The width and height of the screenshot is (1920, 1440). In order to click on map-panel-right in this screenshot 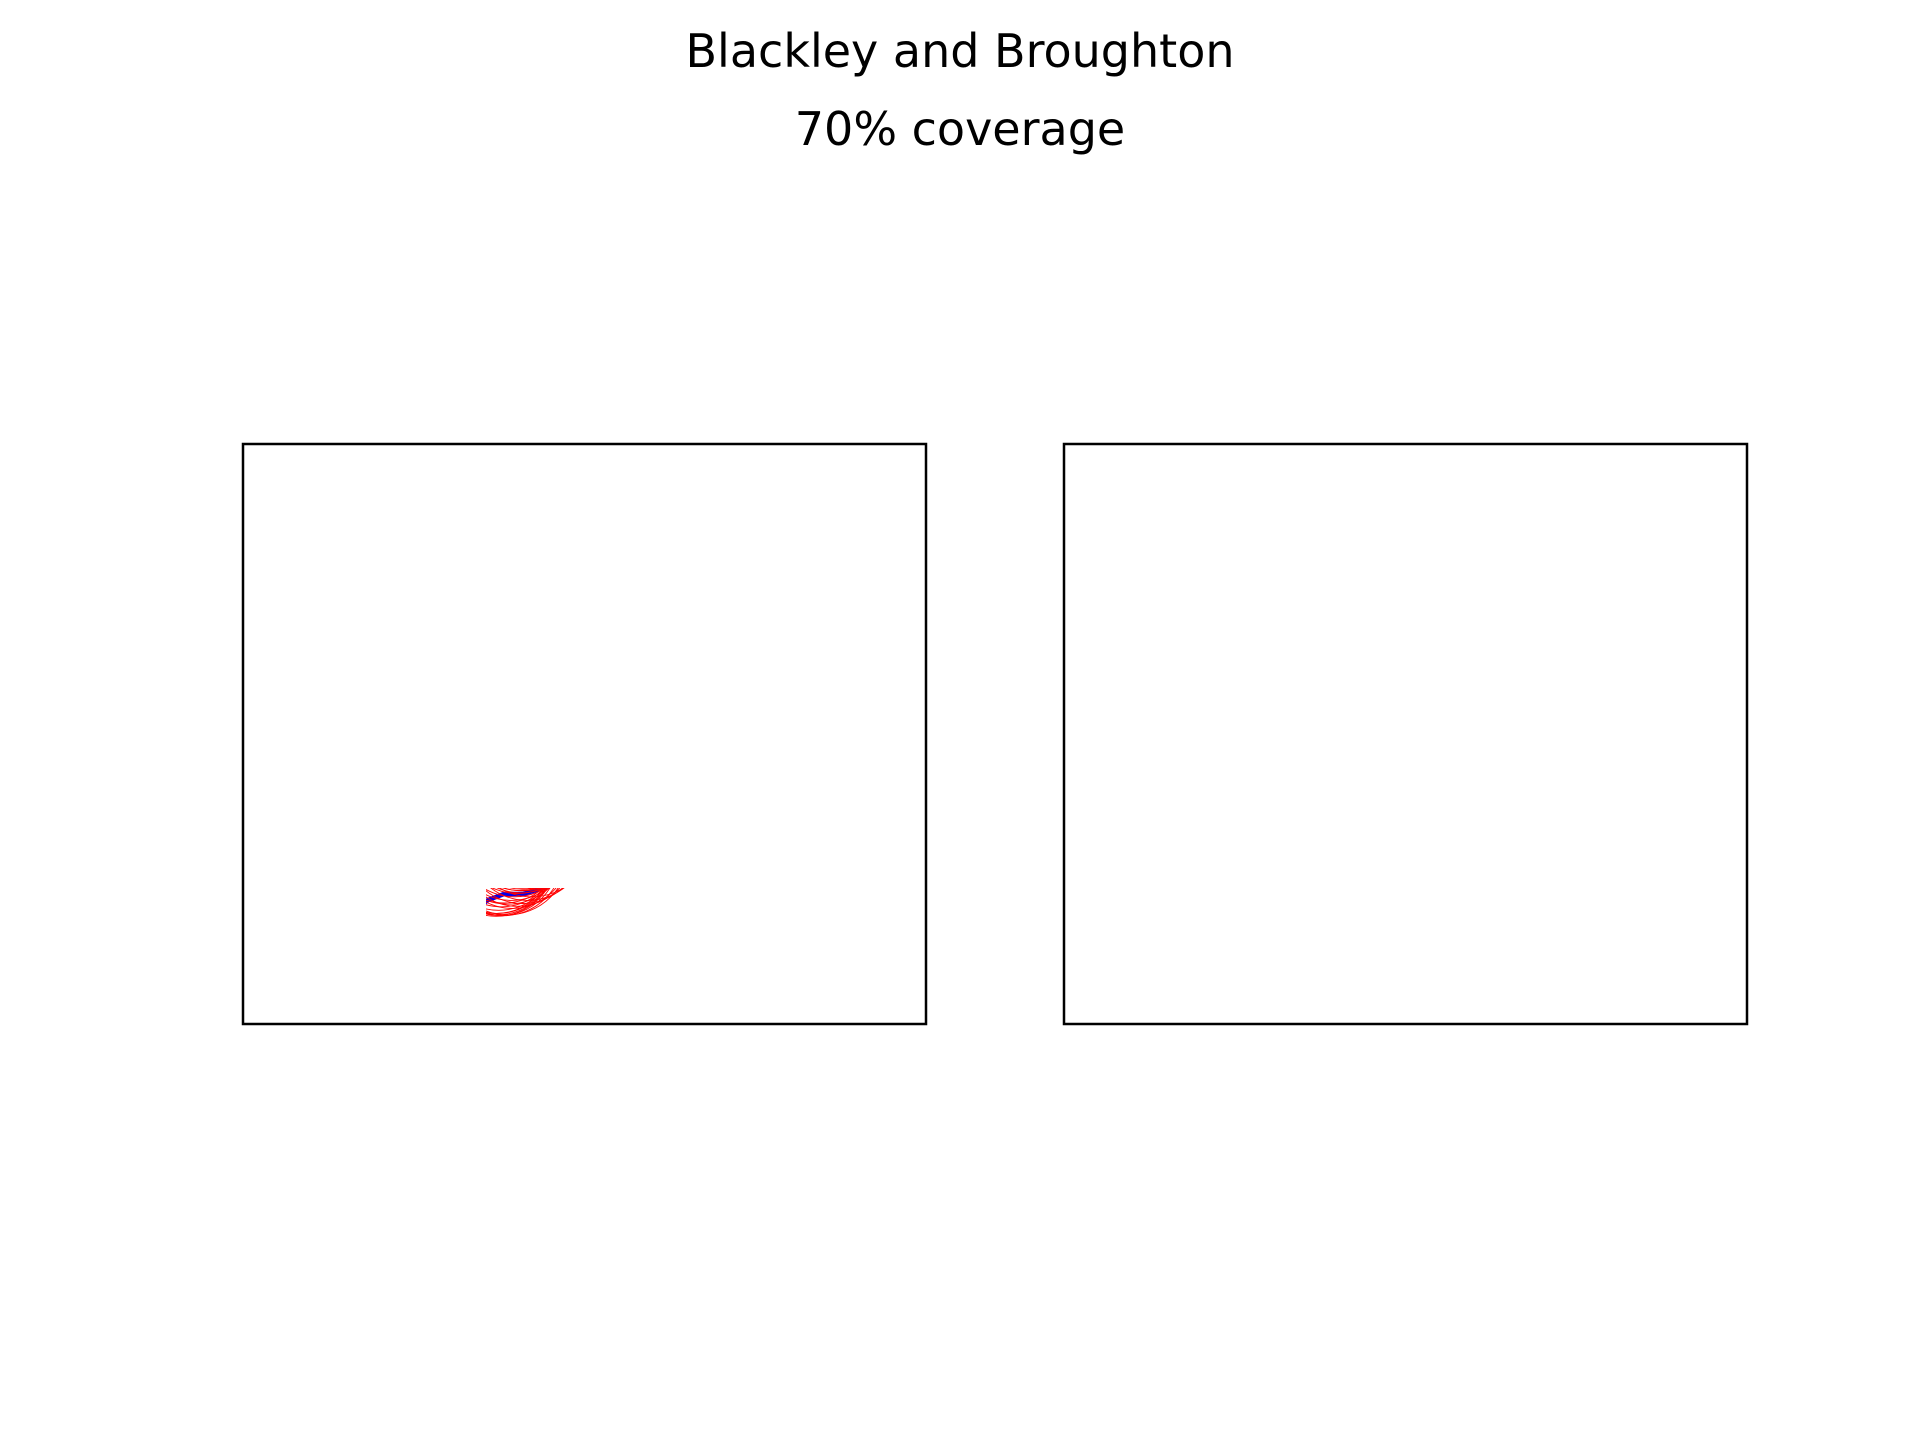, I will do `click(1405, 734)`.